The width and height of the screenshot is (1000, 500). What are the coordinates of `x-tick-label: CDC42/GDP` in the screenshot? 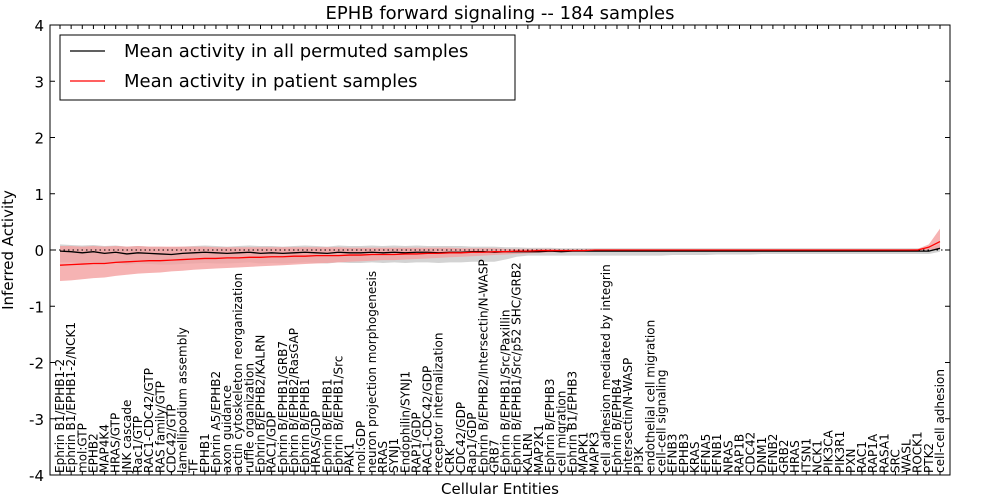 It's located at (461, 437).